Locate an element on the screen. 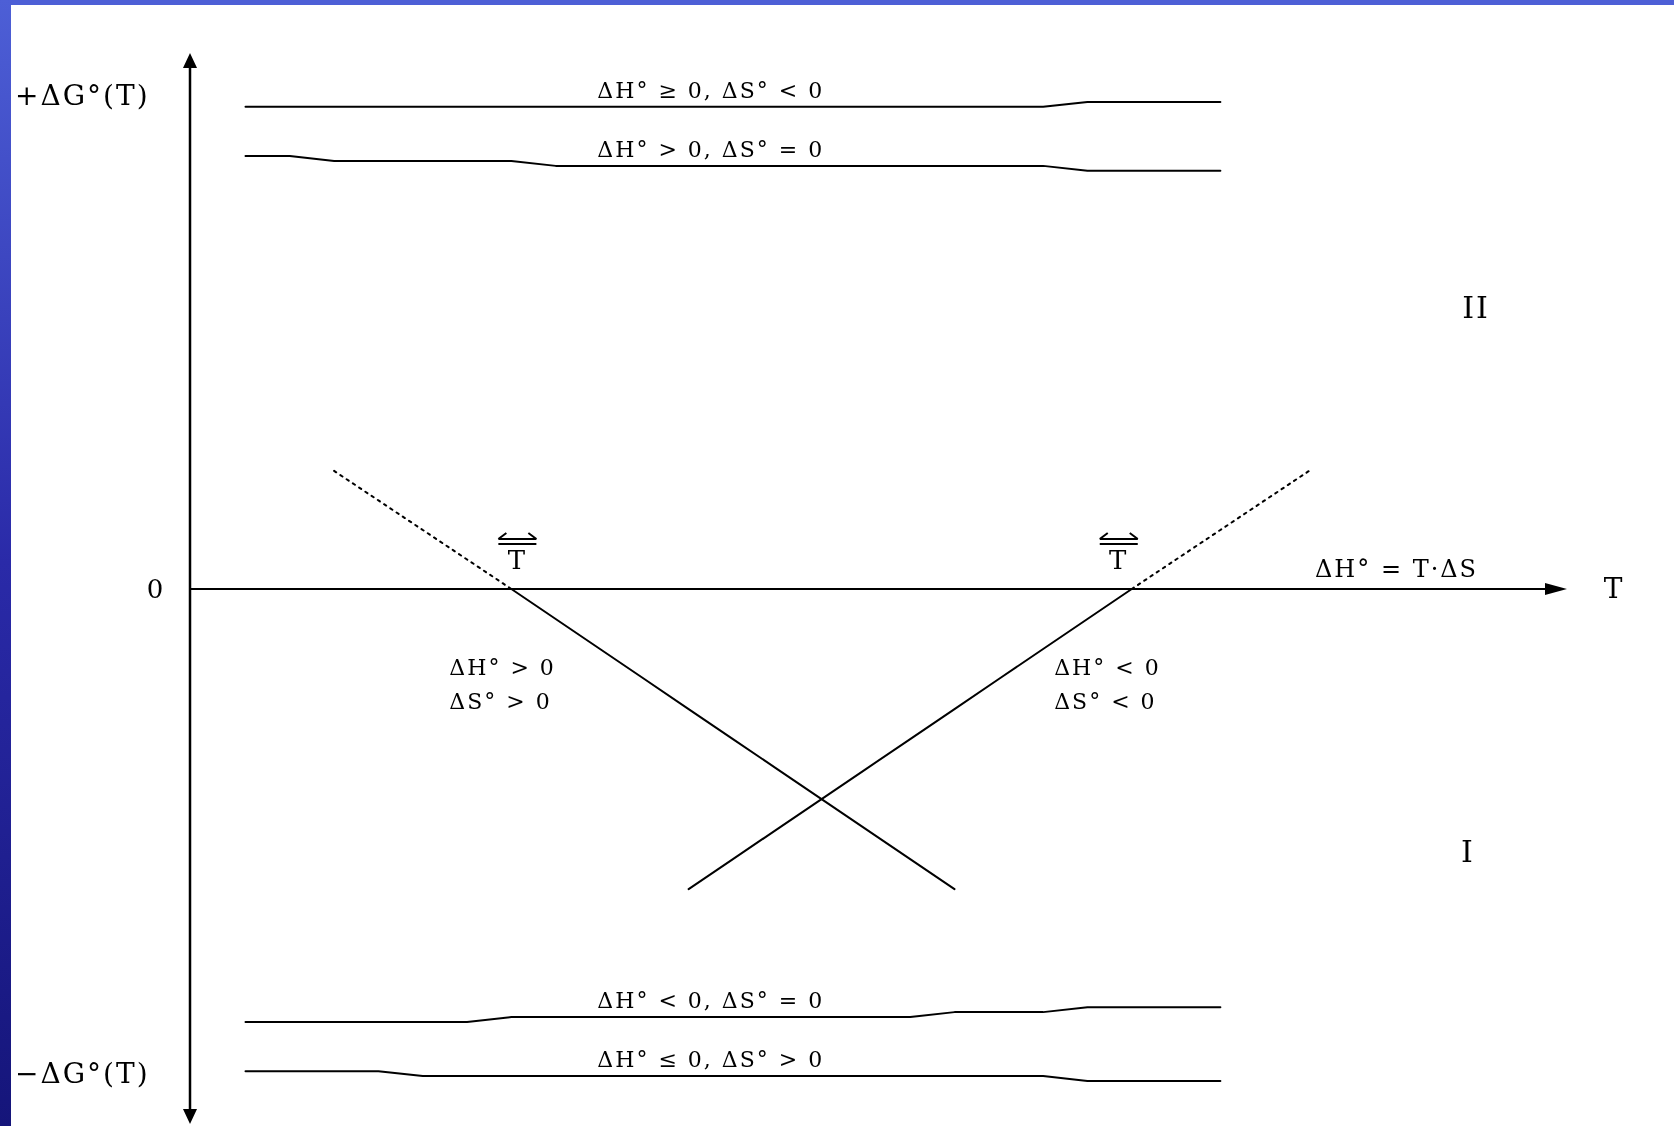 This screenshot has width=1674, height=1126. series-label: ΔH° < 0, ΔS° = 0 is located at coordinates (711, 1001).